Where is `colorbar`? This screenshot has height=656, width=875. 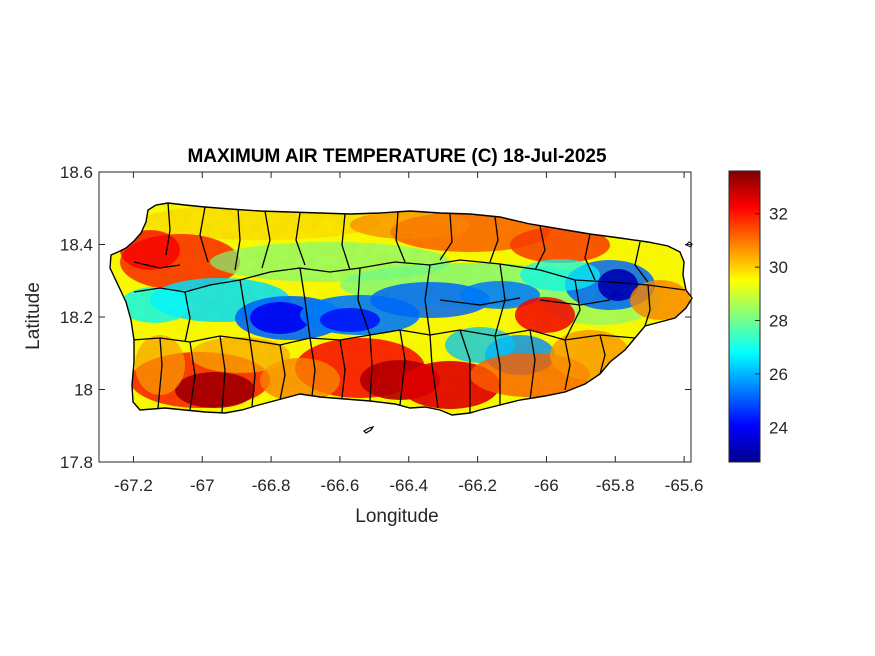
colorbar is located at coordinates (744, 316).